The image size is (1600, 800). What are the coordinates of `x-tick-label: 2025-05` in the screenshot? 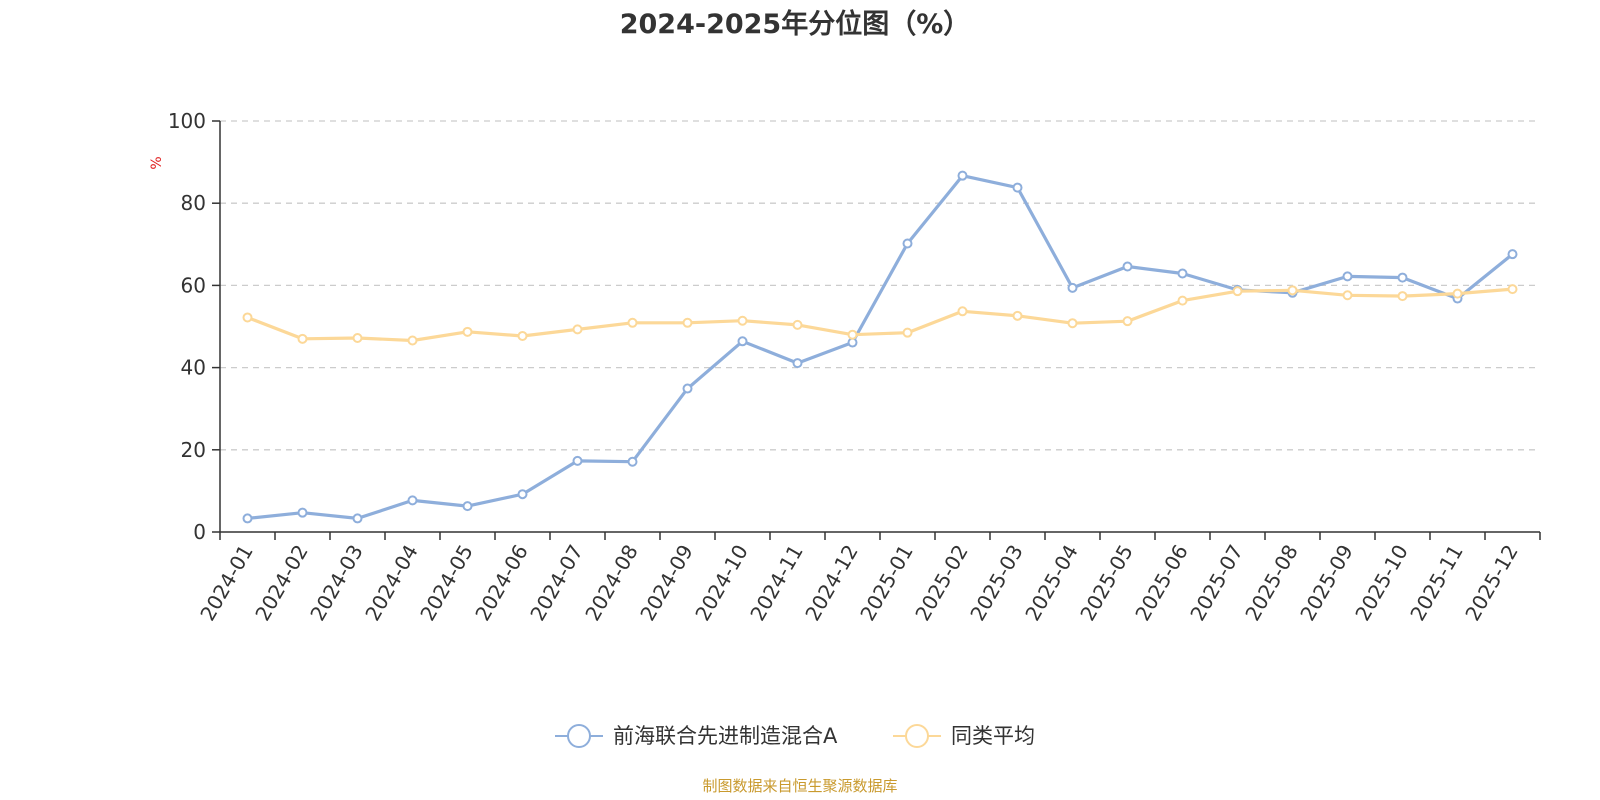 It's located at (1106, 583).